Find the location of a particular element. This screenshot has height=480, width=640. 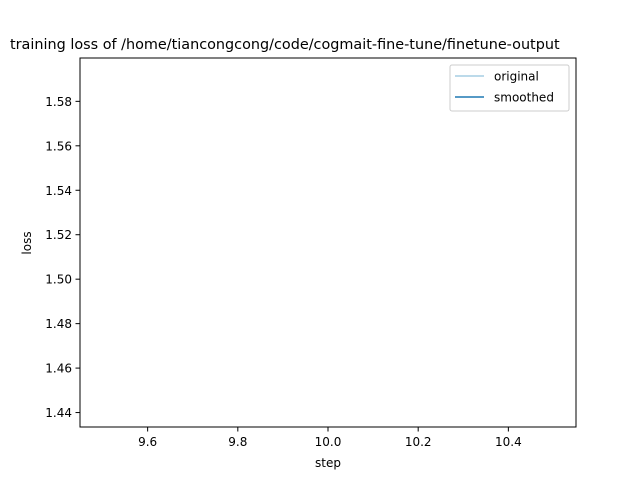

y-tick-label: 1.48 is located at coordinates (58, 324).